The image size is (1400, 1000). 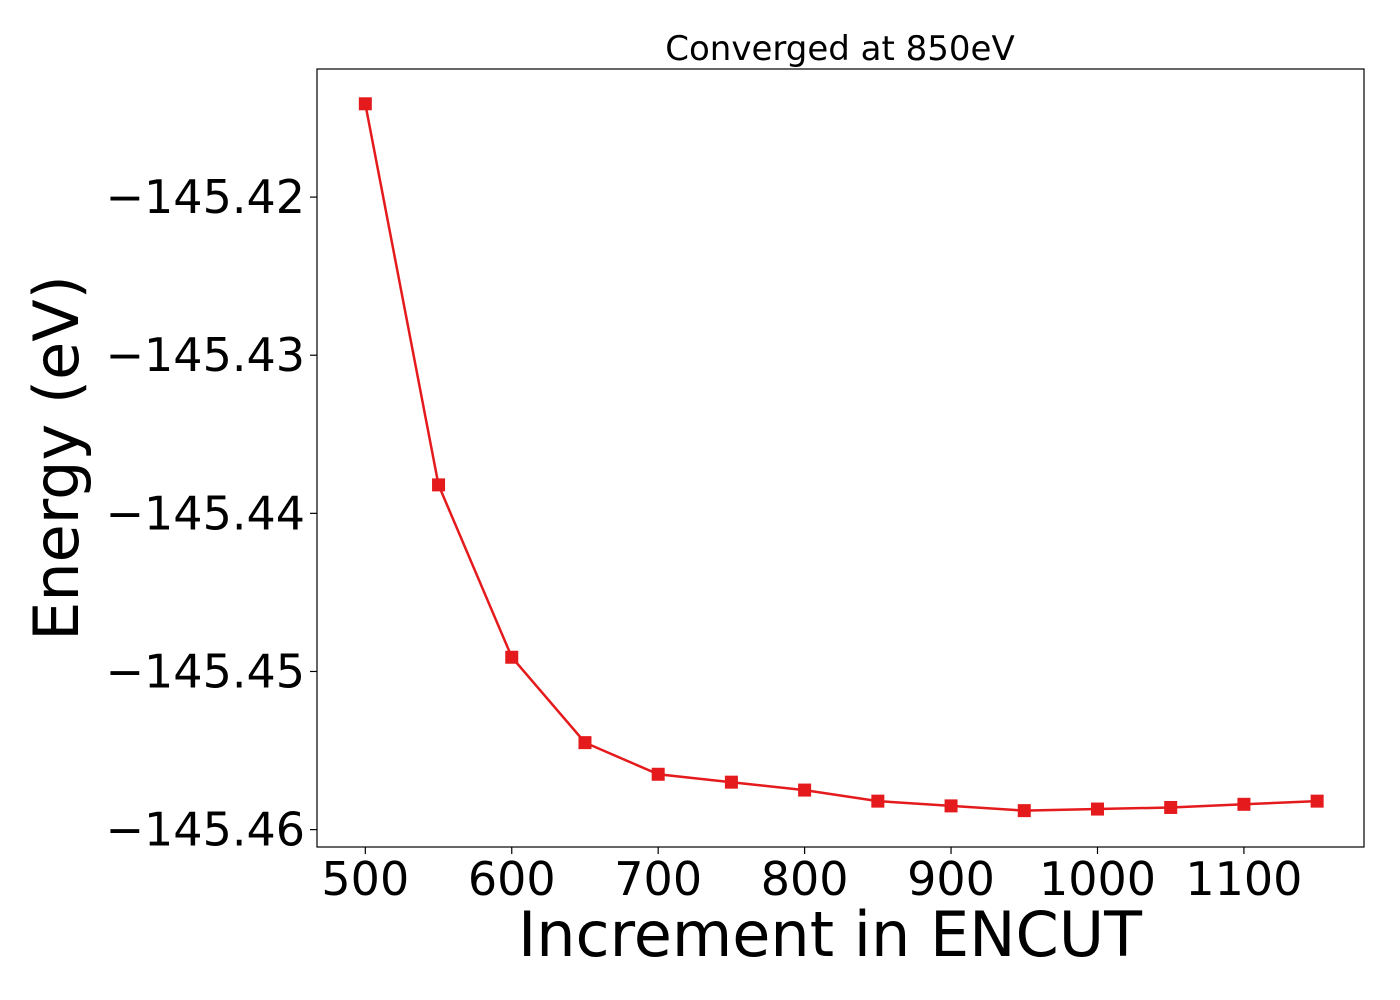 I want to click on x-axis-ticks: 500 600 700 800 900 1000 1100, so click(x=811, y=876).